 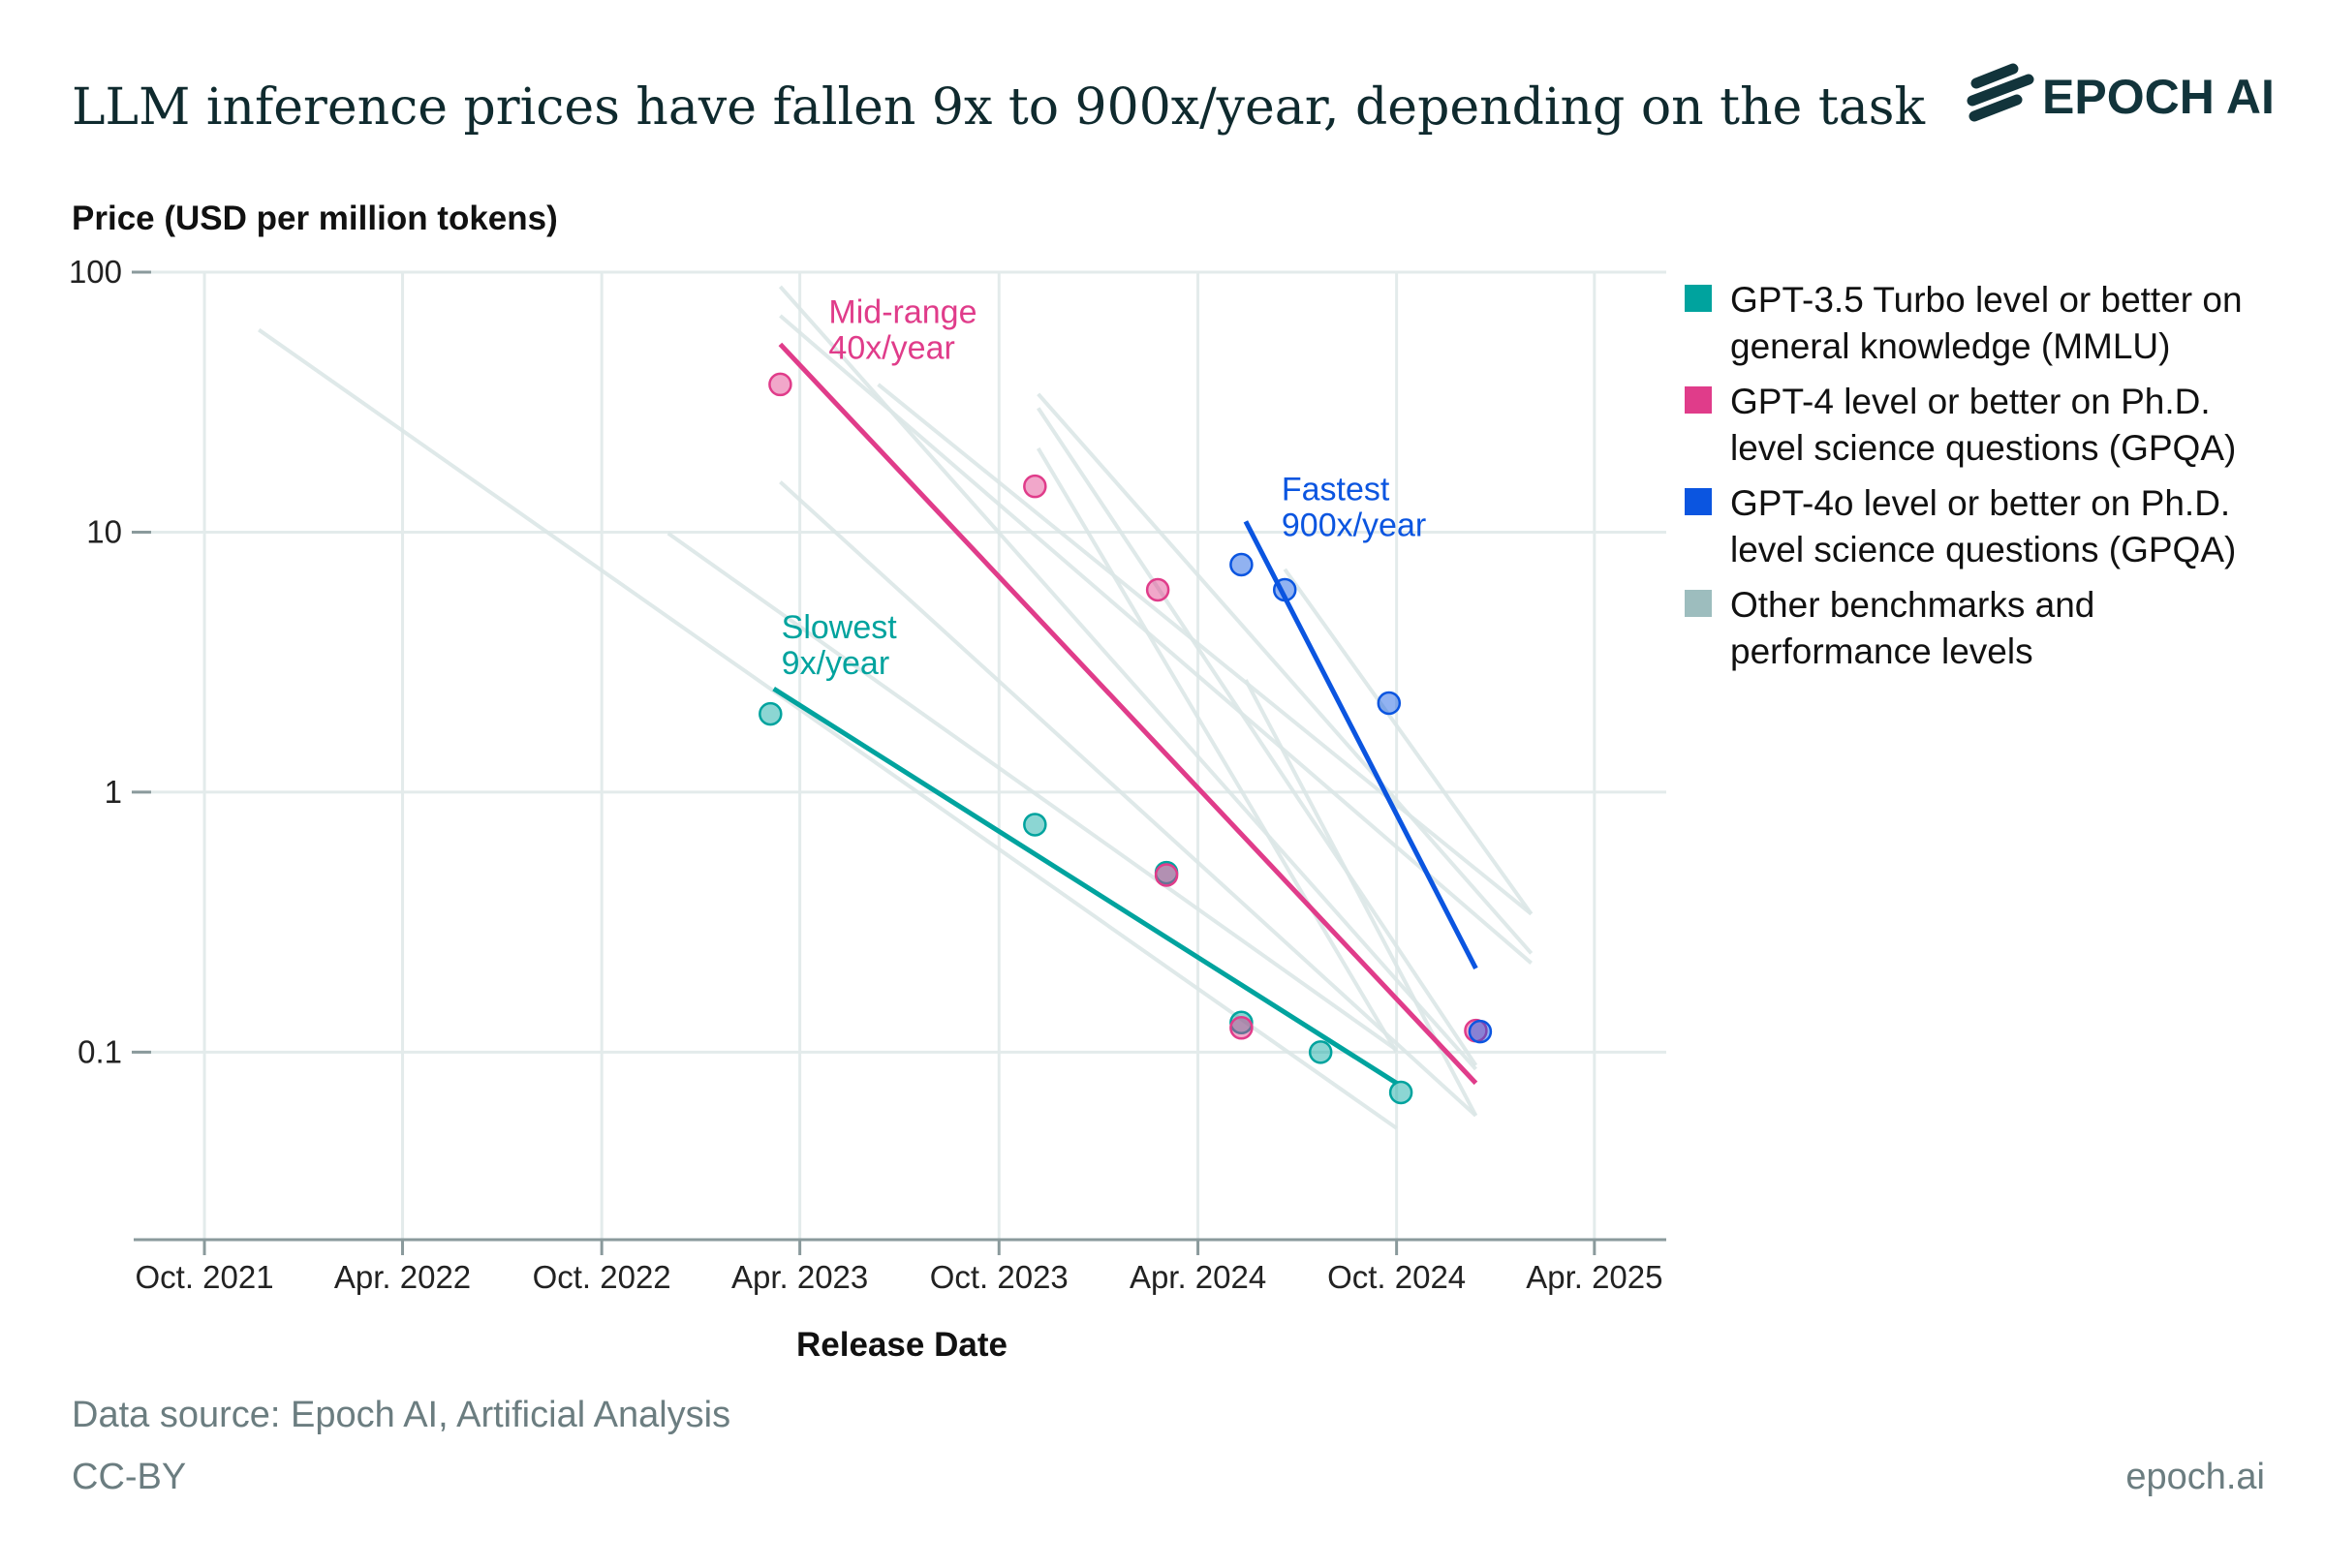 What do you see at coordinates (113, 792) in the screenshot?
I see `y-tick-label: 1` at bounding box center [113, 792].